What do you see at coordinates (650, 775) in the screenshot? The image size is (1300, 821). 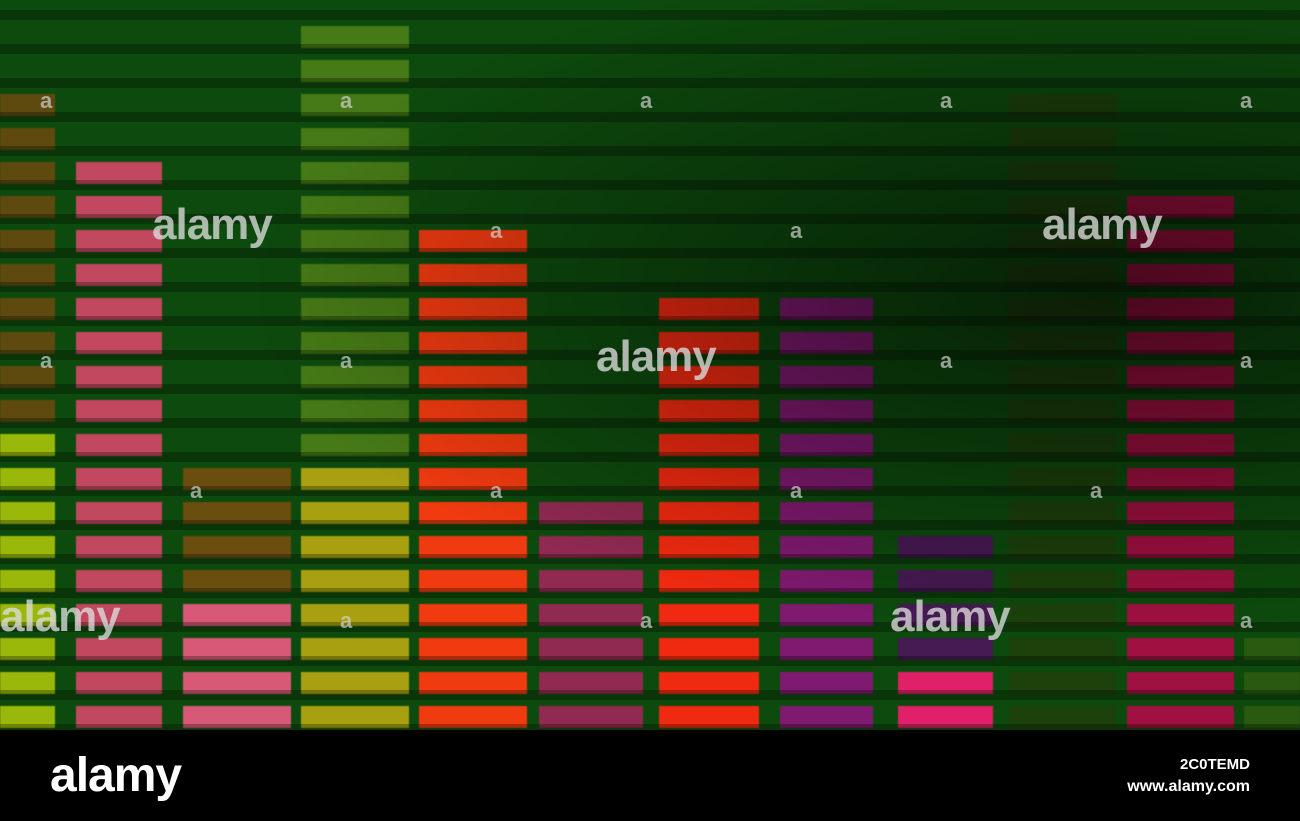 I see `footer-bar: alamy 2C0TEMD www.alamy.com` at bounding box center [650, 775].